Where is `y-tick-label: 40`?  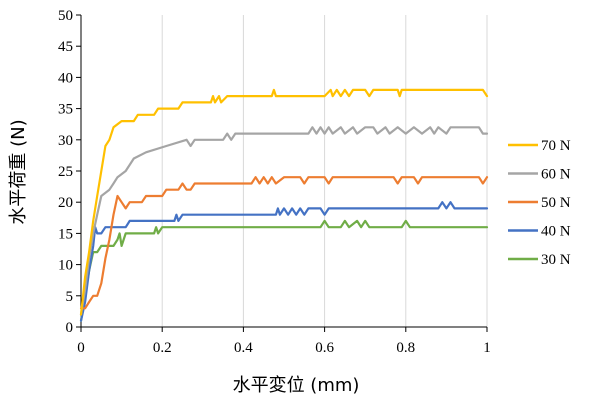 y-tick-label: 40 is located at coordinates (65, 78).